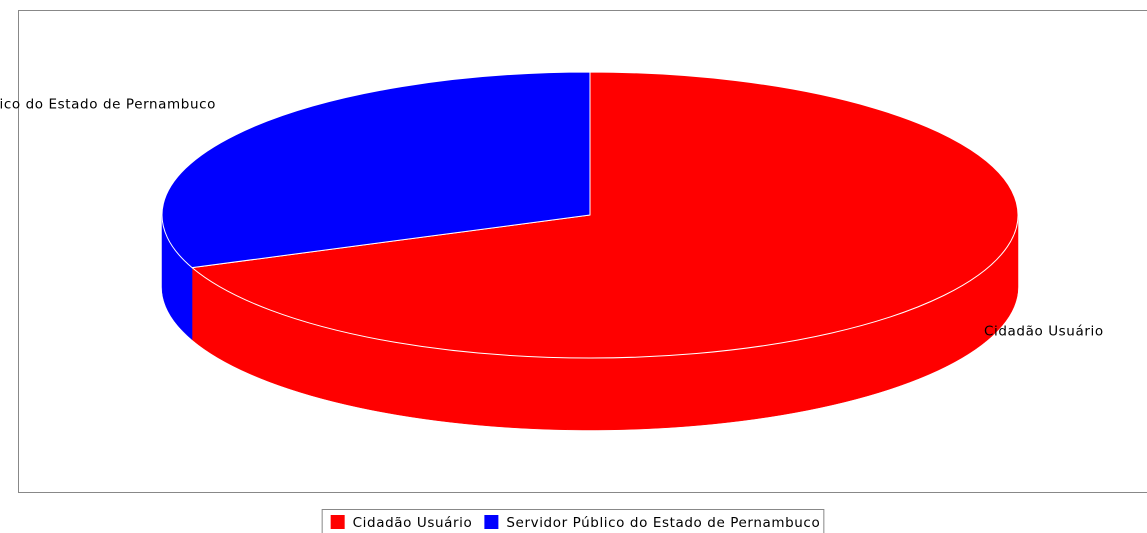 This screenshot has height=533, width=1147. Describe the element at coordinates (1044, 331) in the screenshot. I see `slice-label: Cidadão Usuário` at that location.